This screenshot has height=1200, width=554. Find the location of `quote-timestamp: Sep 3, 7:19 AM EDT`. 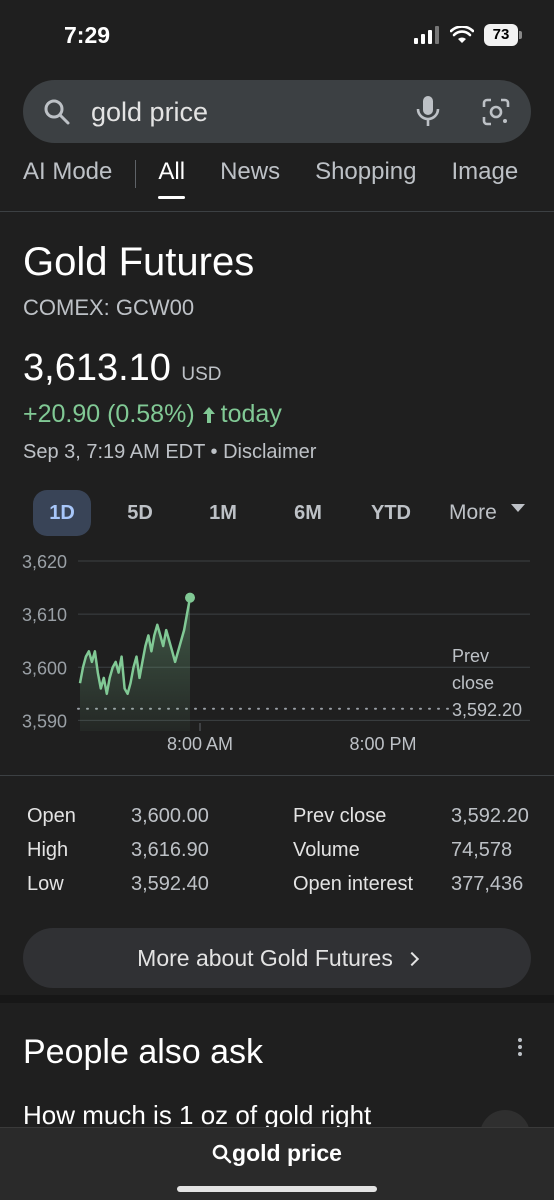

quote-timestamp: Sep 3, 7:19 AM EDT is located at coordinates (114, 452).